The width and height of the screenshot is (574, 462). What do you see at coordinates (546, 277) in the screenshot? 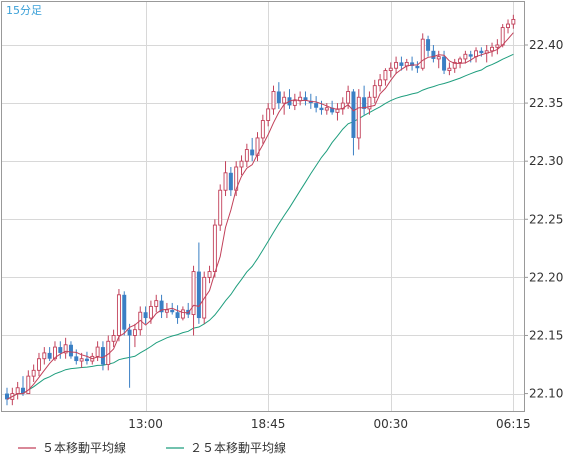
I see `y-tick-label: 22.20` at bounding box center [546, 277].